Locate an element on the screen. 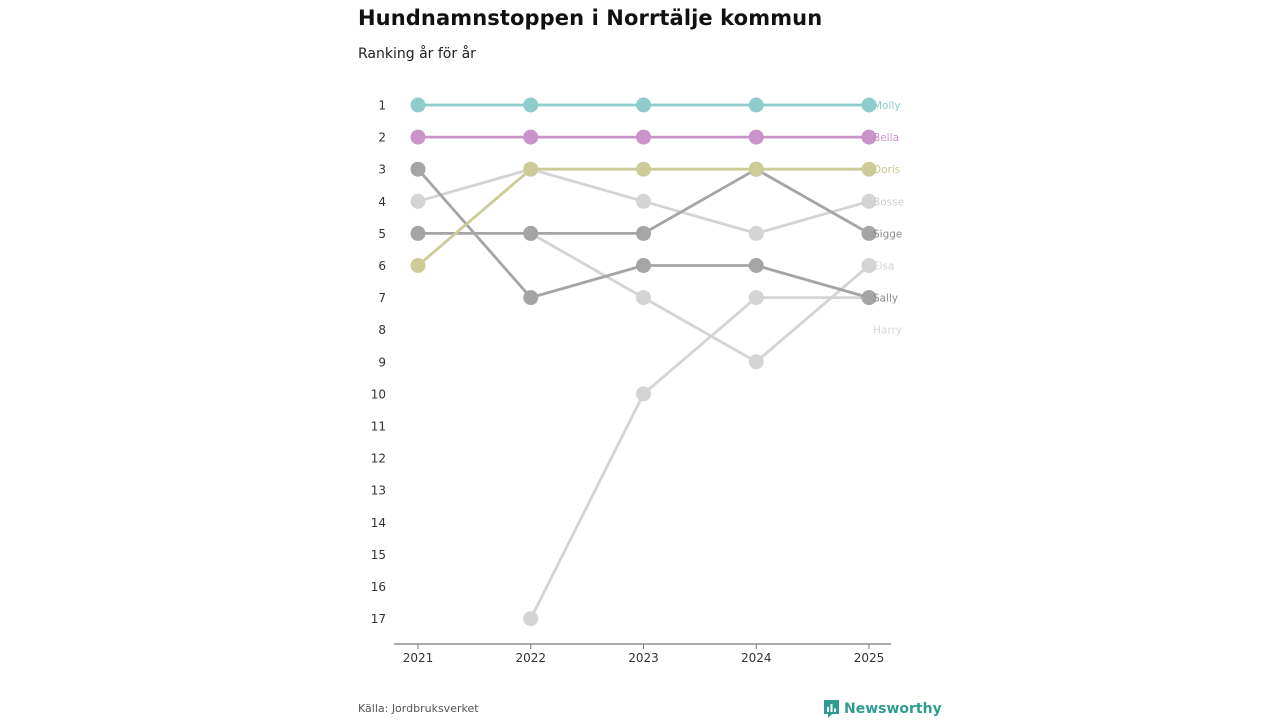  series-bella is located at coordinates (643, 137).